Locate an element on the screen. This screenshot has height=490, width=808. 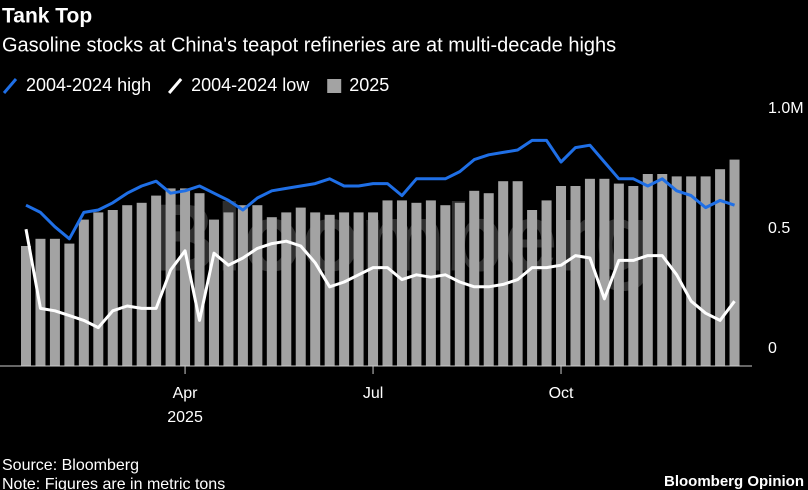
y-tick-label: 0.5 is located at coordinates (779, 228).